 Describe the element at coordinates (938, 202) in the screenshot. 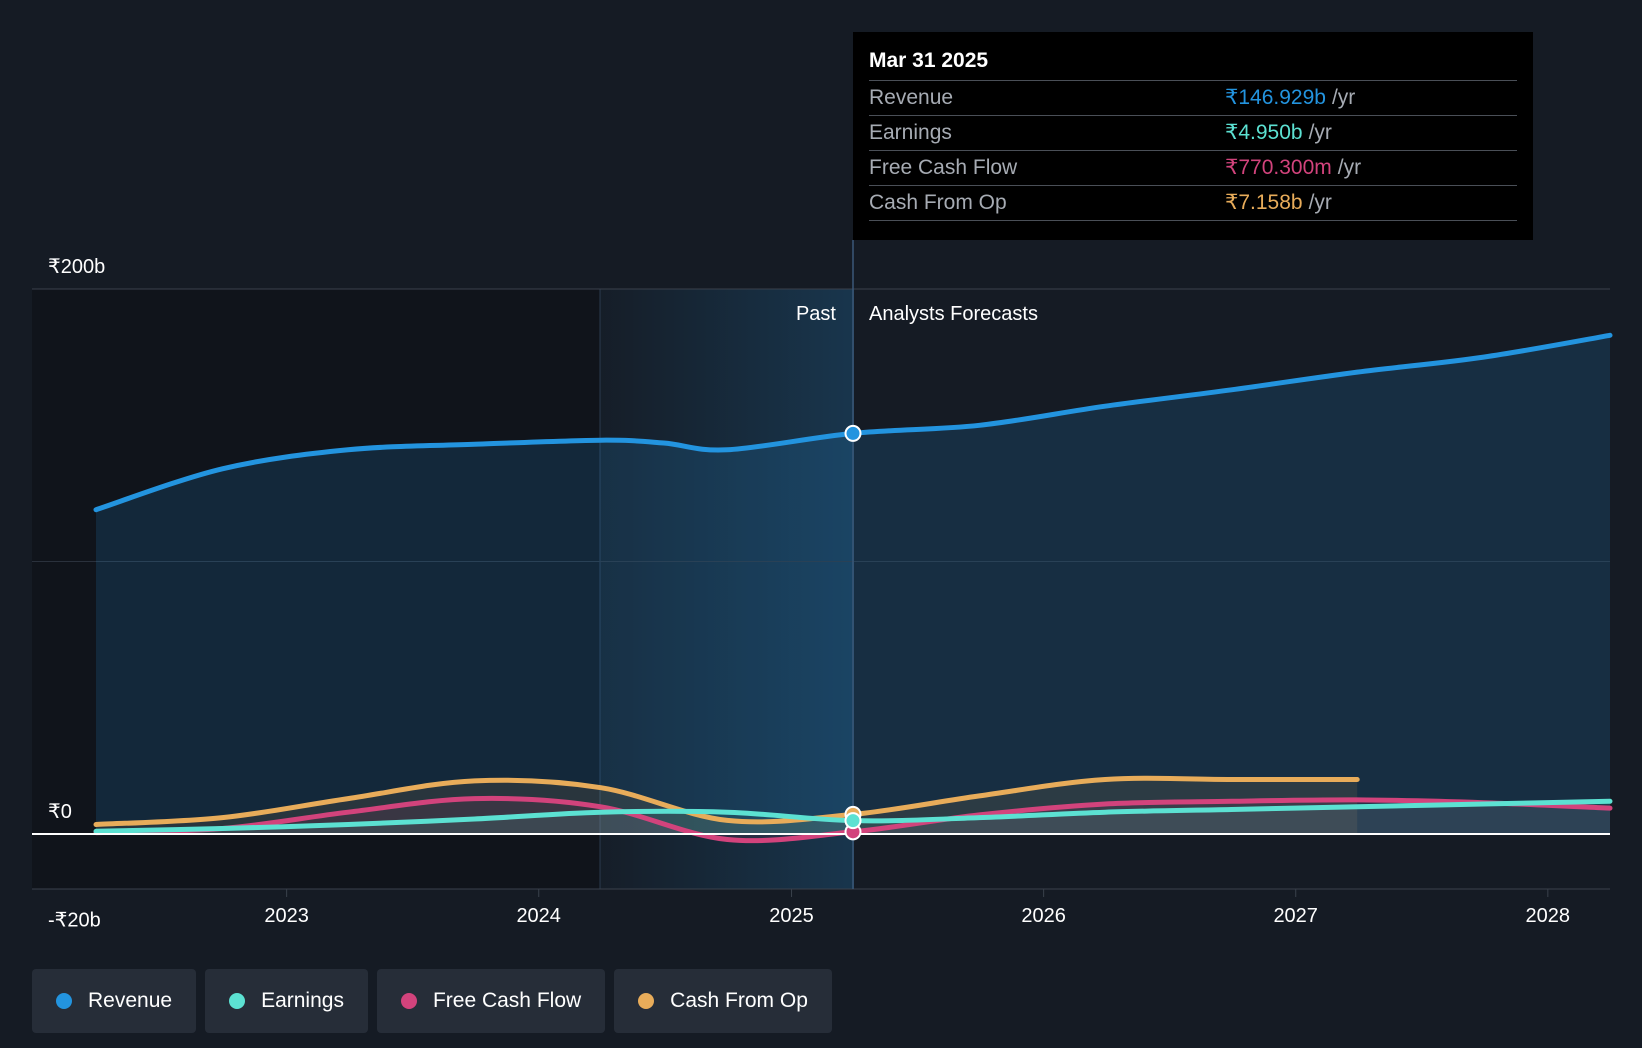

I see `tooltip-label: Cash From Op` at that location.